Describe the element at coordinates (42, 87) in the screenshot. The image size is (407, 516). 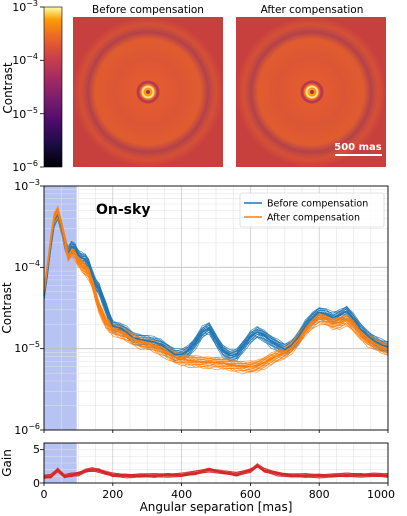
I see `colorbar-ticks` at that location.